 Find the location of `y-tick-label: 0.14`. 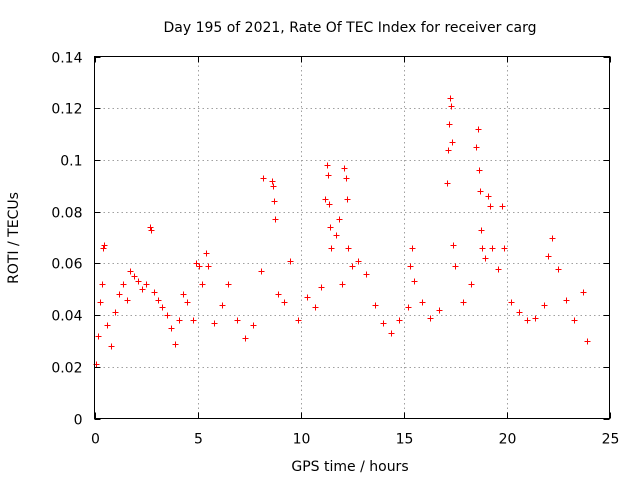

y-tick-label: 0.14 is located at coordinates (66, 59).